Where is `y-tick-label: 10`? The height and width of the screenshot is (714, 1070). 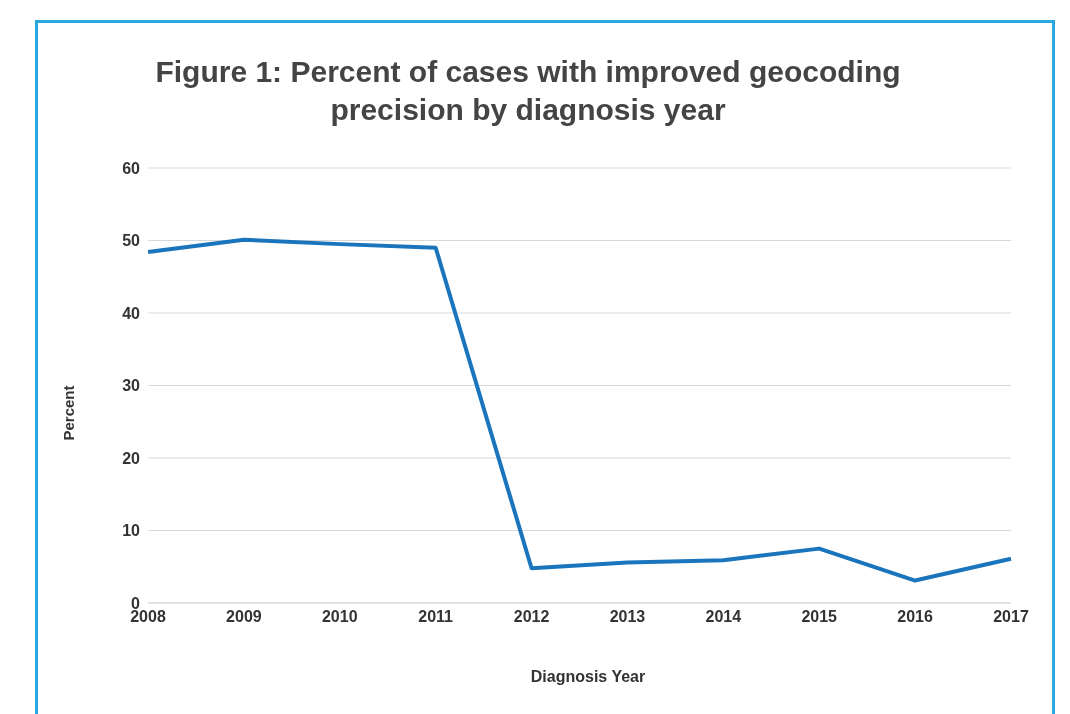 y-tick-label: 10 is located at coordinates (131, 531).